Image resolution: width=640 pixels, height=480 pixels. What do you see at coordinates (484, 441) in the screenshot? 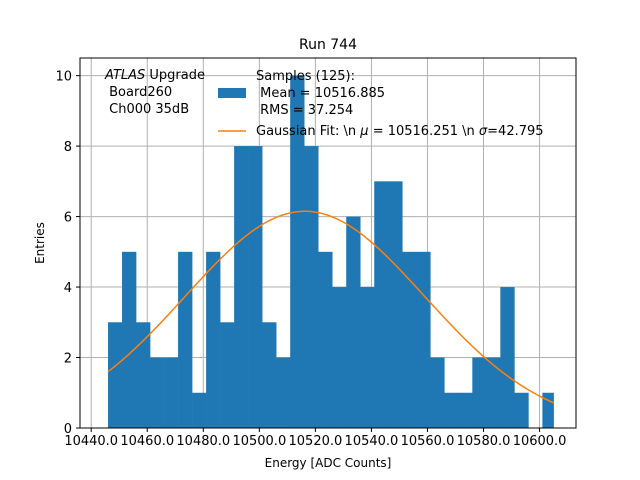
I see `x-tick-label: 10580.0` at bounding box center [484, 441].